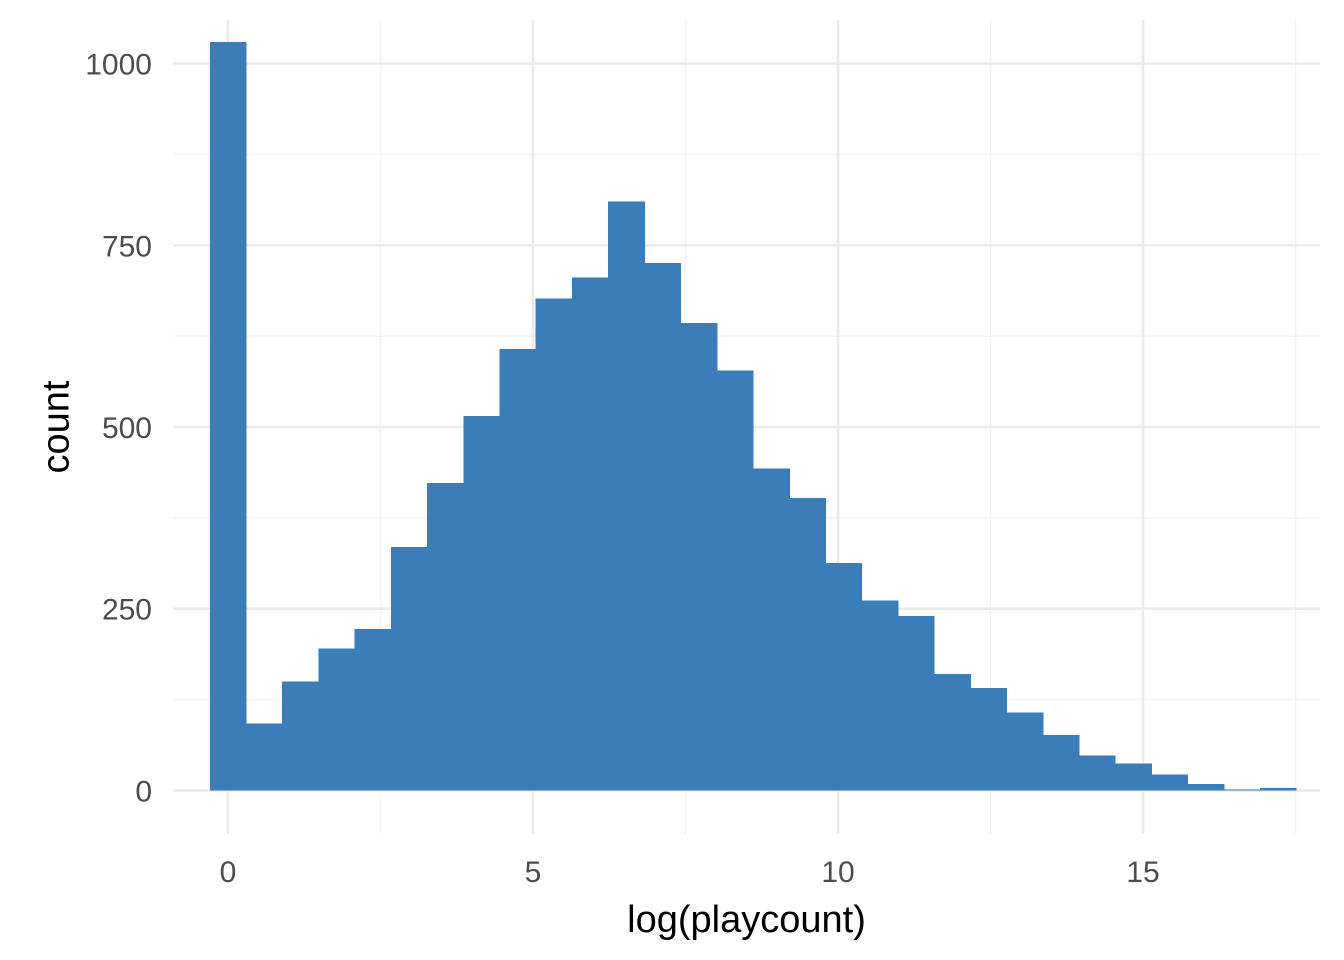 This screenshot has width=1344, height=960. Describe the element at coordinates (127, 246) in the screenshot. I see `y-tick-label: 750` at that location.